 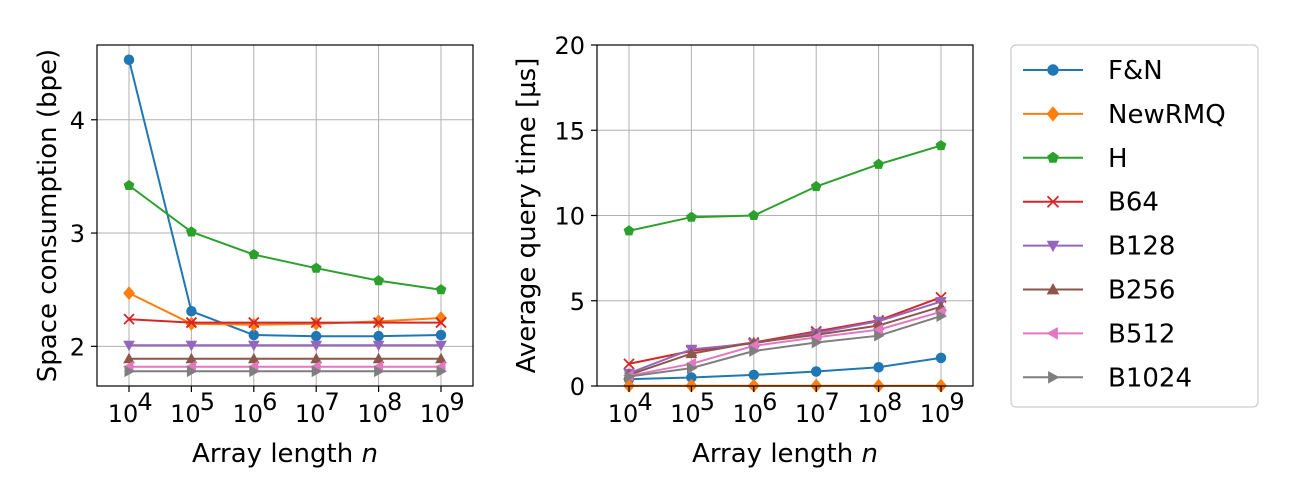 I want to click on legend-item-h: H, so click(x=1075, y=159).